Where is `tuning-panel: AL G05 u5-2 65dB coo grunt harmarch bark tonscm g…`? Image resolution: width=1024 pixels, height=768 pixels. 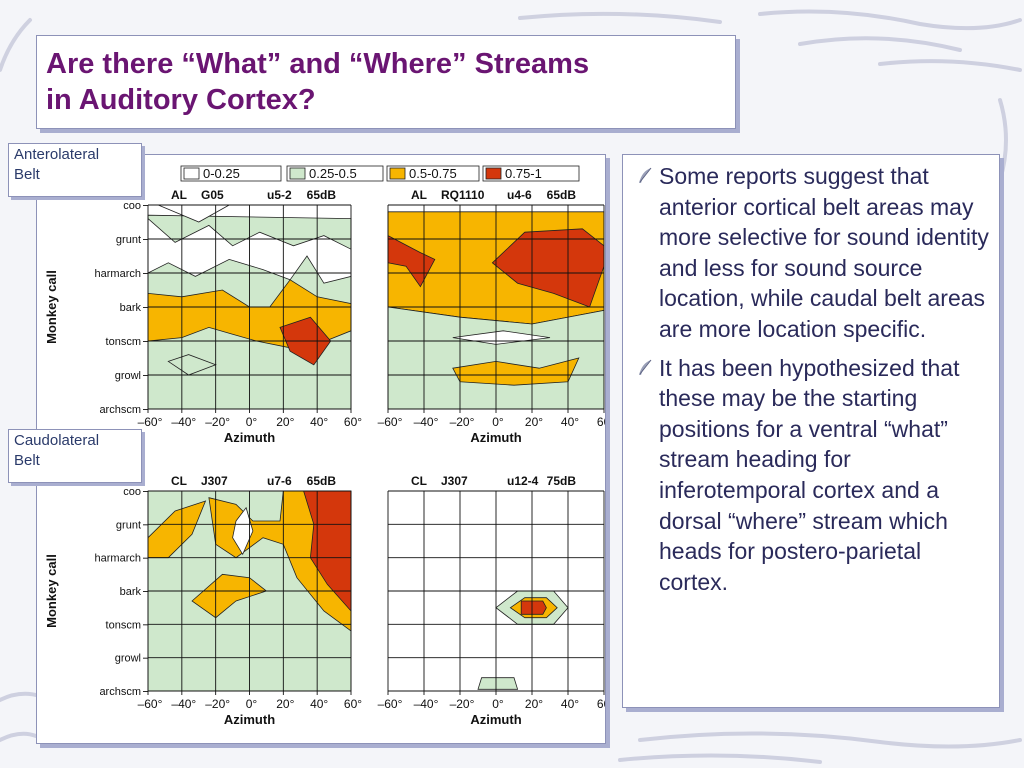 tuning-panel: AL G05 u5-2 65dB coo grunt harmarch bark tonscm g… is located at coordinates (203, 316).